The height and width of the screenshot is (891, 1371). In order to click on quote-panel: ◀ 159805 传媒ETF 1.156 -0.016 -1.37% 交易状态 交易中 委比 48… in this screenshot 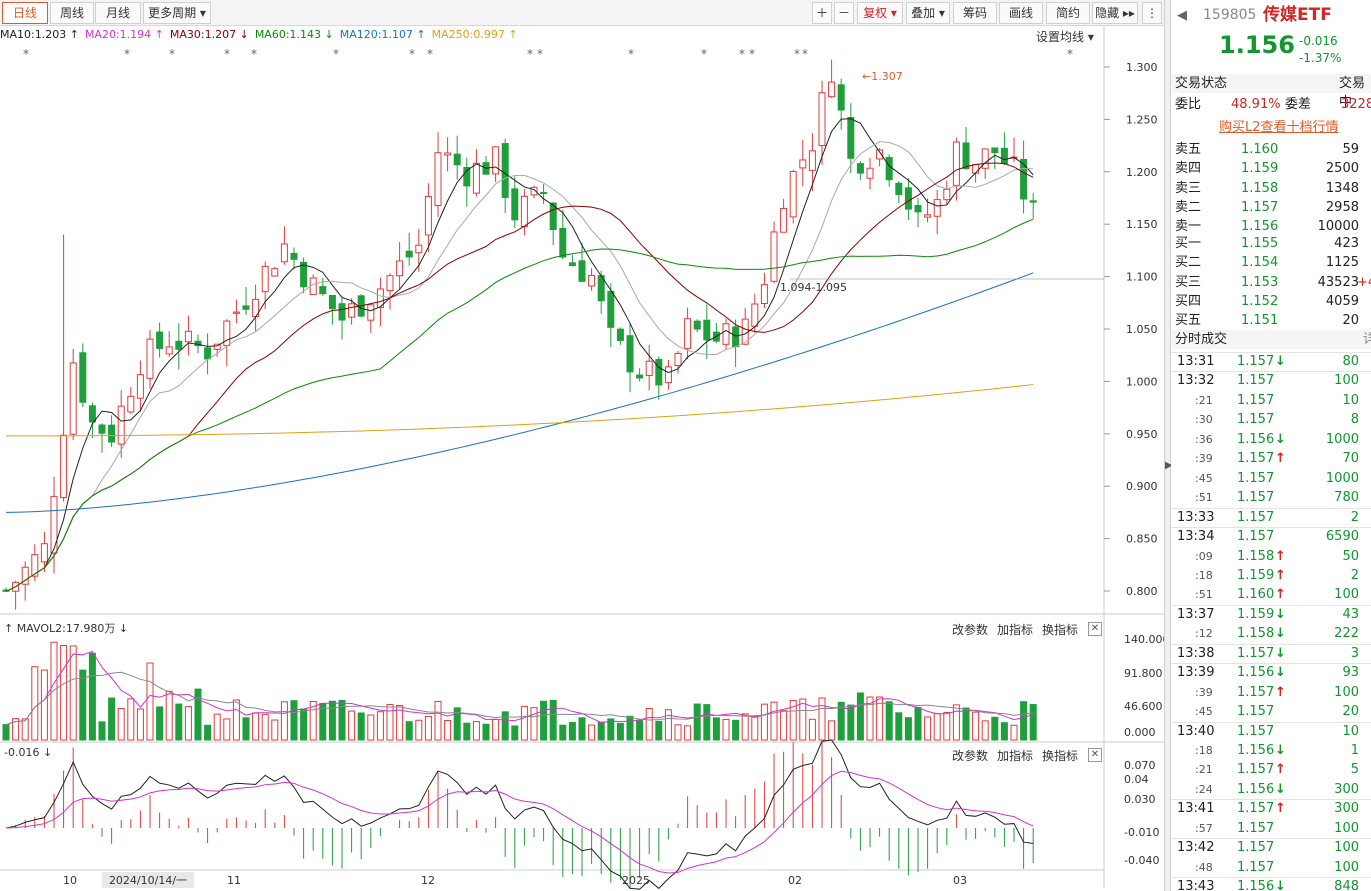, I will do `click(1271, 445)`.